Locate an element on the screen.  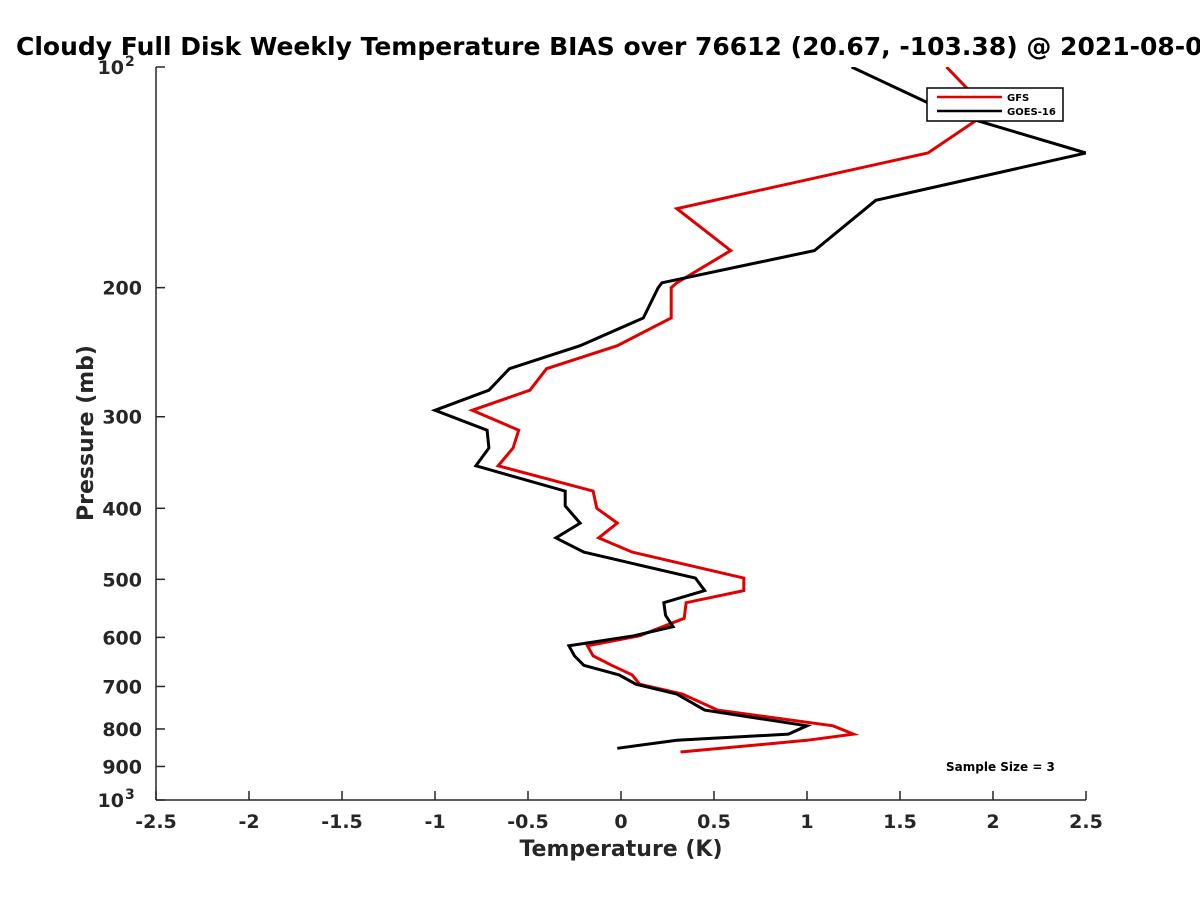
x-tick-label: 1.5 is located at coordinates (900, 822).